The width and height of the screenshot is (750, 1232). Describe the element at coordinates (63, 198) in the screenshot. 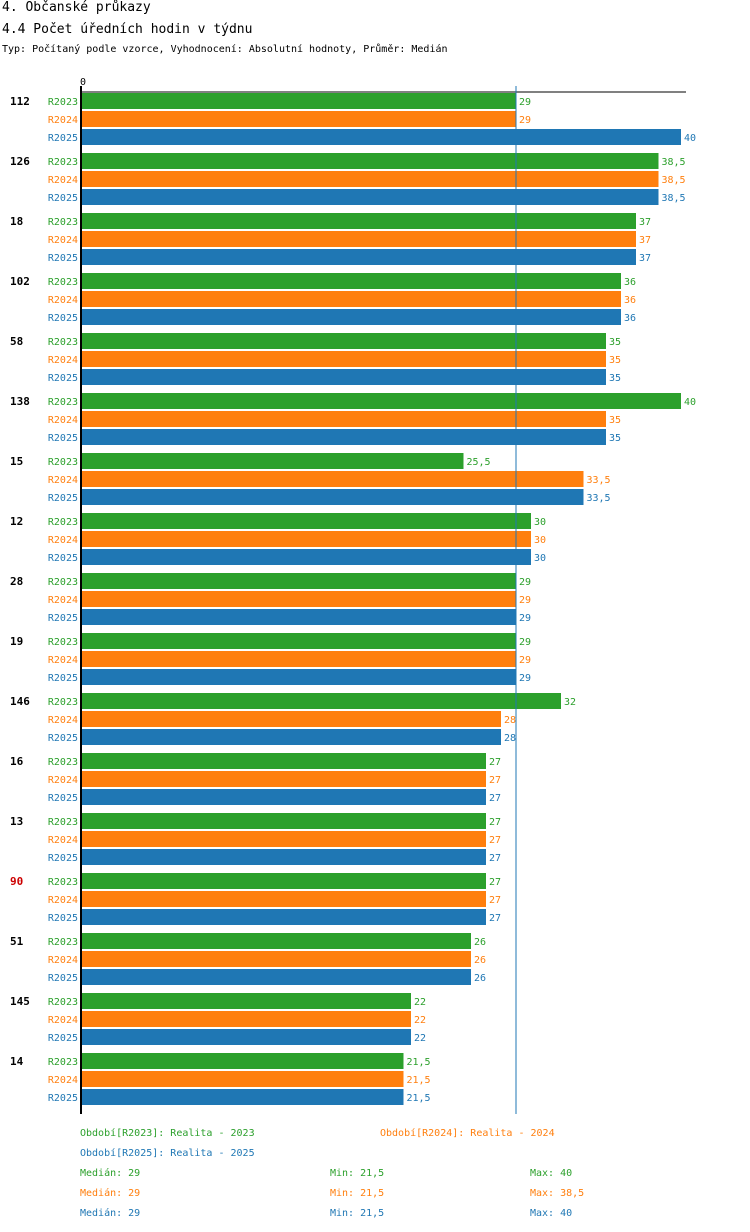

I see `series-label-r2025-126: R2025` at that location.